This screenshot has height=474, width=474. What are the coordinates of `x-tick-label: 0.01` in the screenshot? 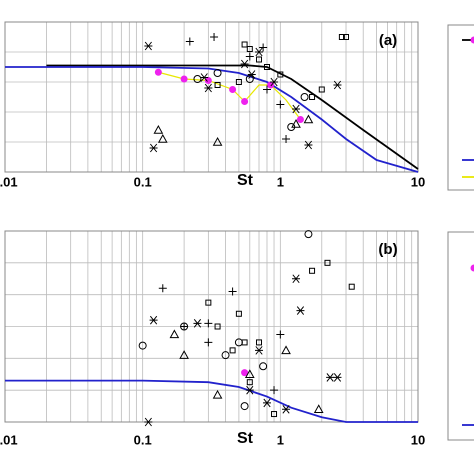 It's located at (9, 181).